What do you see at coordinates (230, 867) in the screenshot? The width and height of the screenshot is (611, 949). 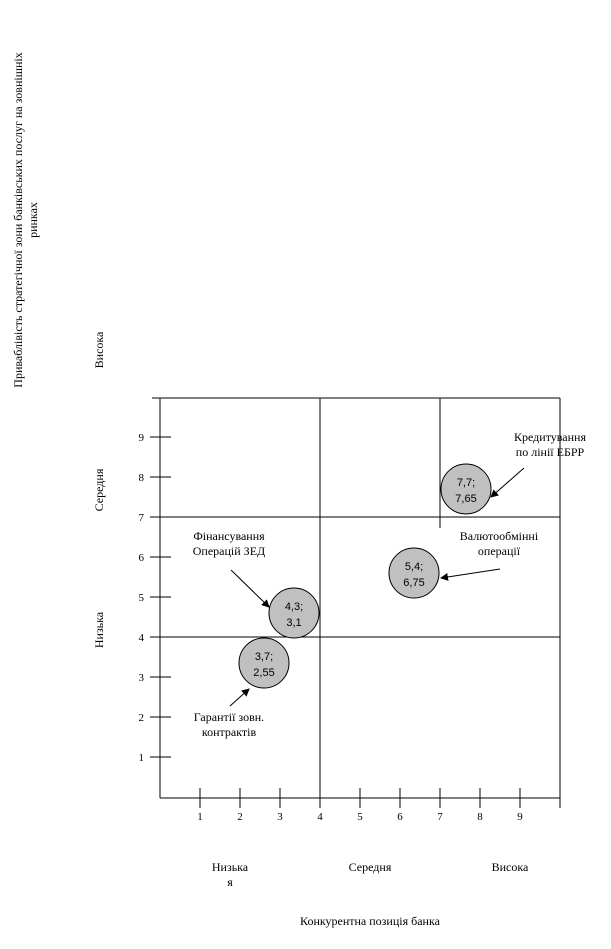 I see `x-band-1-line-1: Низька` at bounding box center [230, 867].